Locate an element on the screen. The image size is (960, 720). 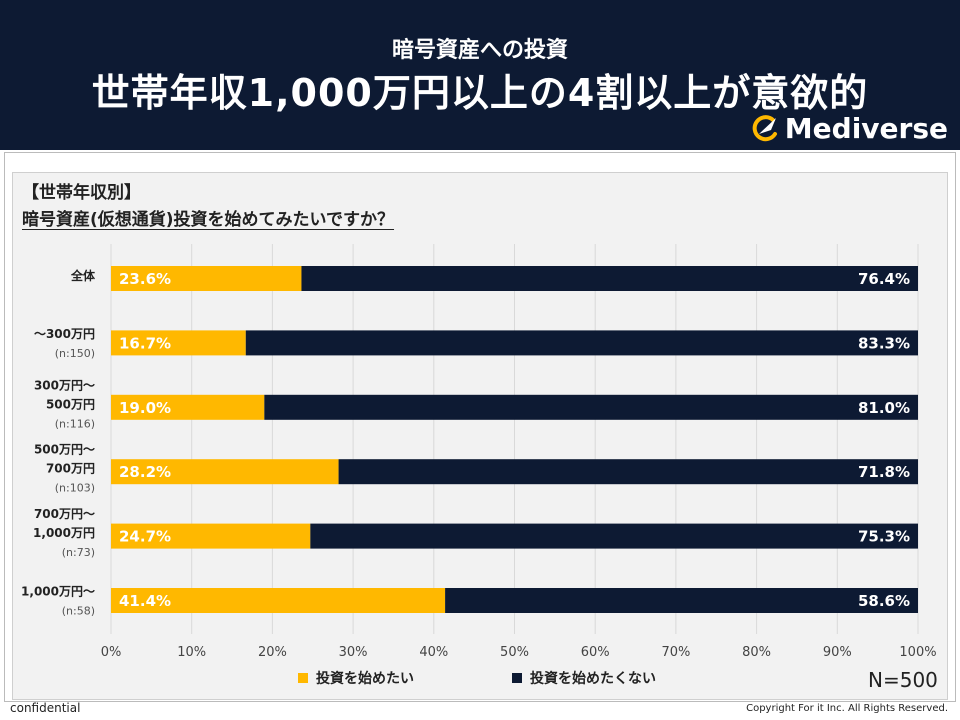
x-tick-label: 70% is located at coordinates (675, 652).